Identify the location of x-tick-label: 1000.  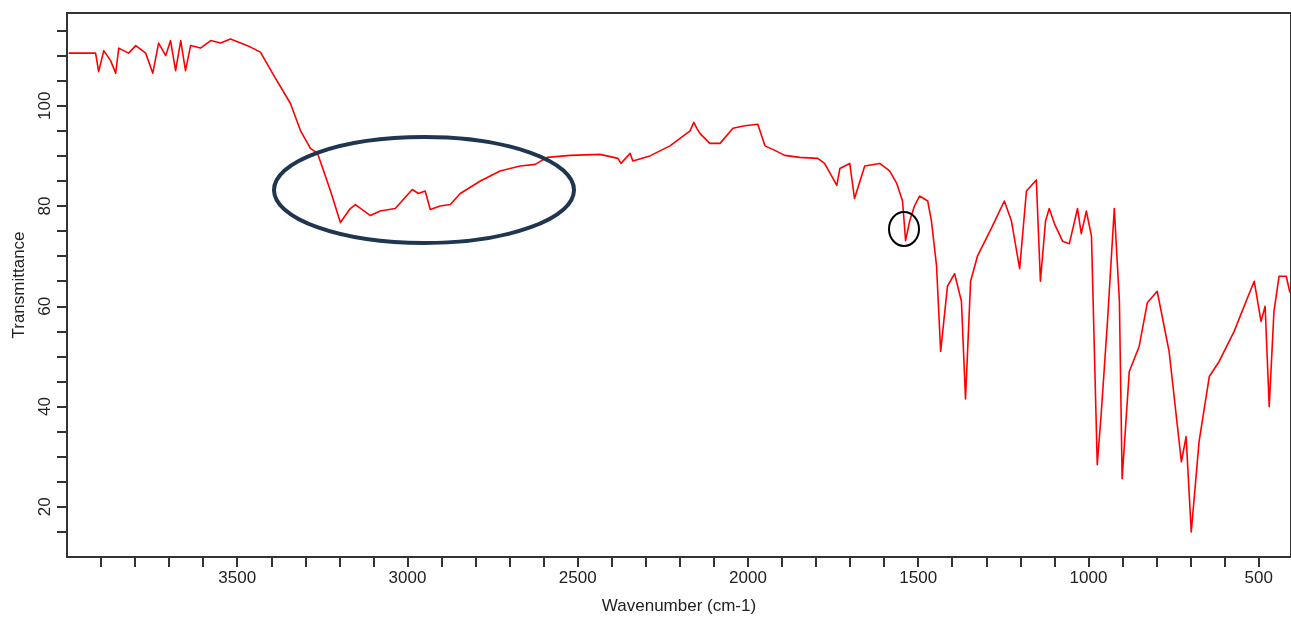
(1088, 577).